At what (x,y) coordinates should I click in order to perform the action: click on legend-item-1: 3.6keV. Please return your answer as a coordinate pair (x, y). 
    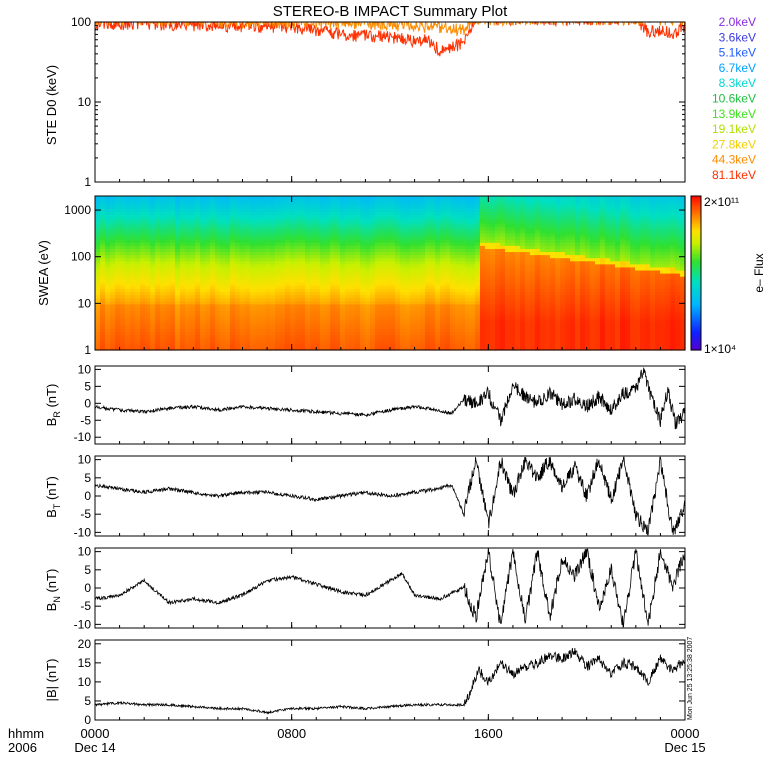
    Looking at the image, I should click on (737, 37).